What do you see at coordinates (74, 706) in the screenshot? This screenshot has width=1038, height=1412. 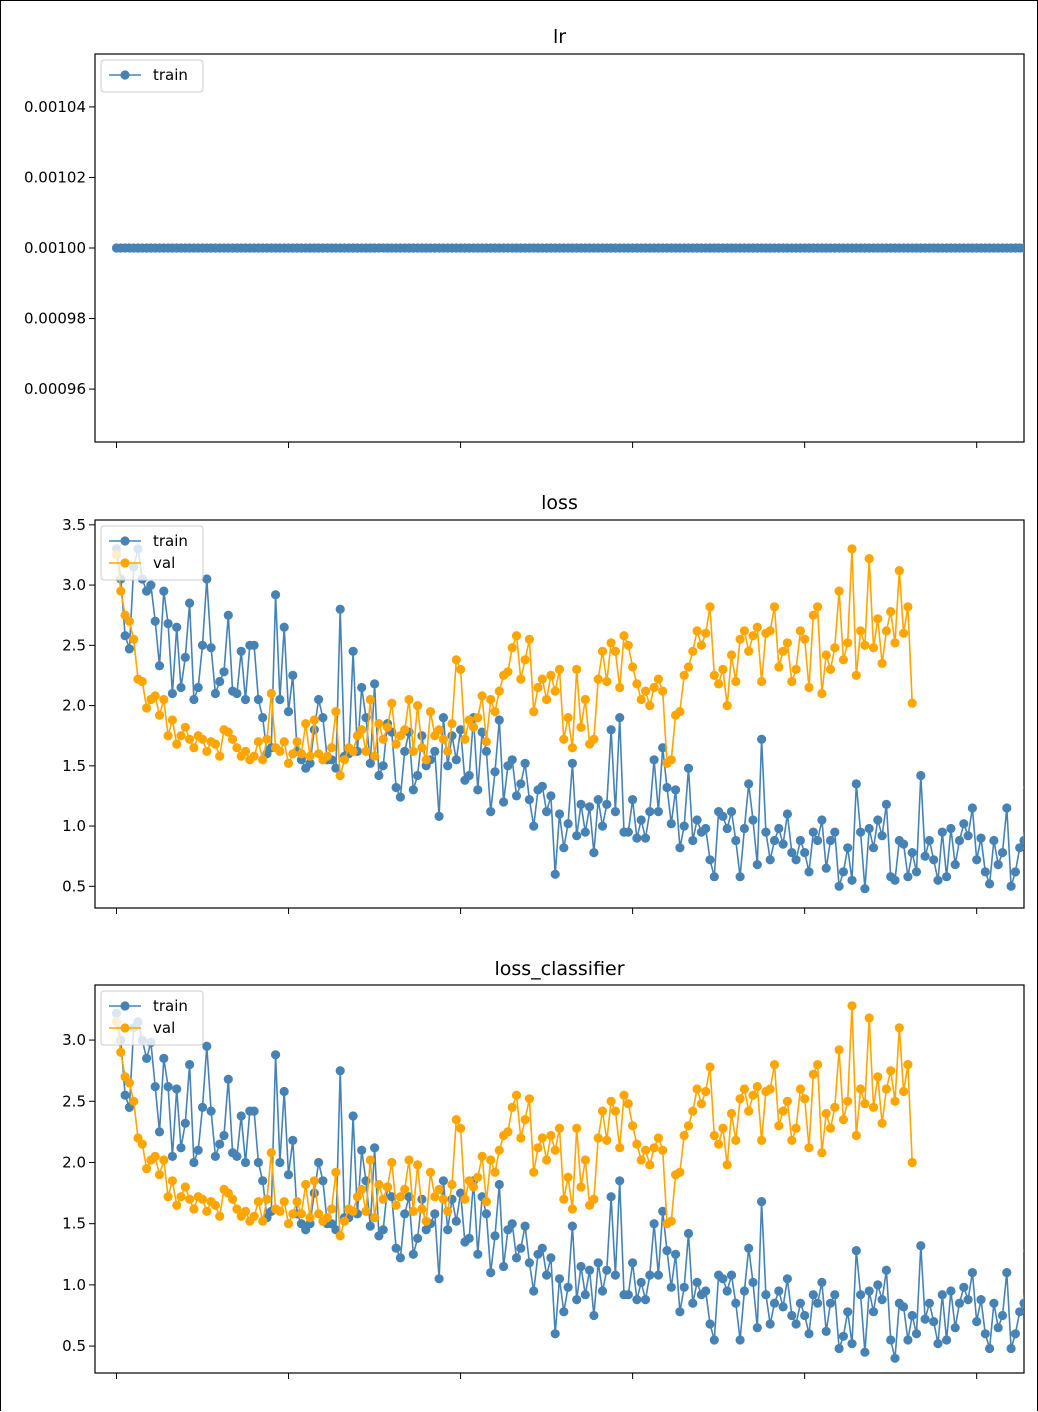 I see `y-tick-label: 2.0` at bounding box center [74, 706].